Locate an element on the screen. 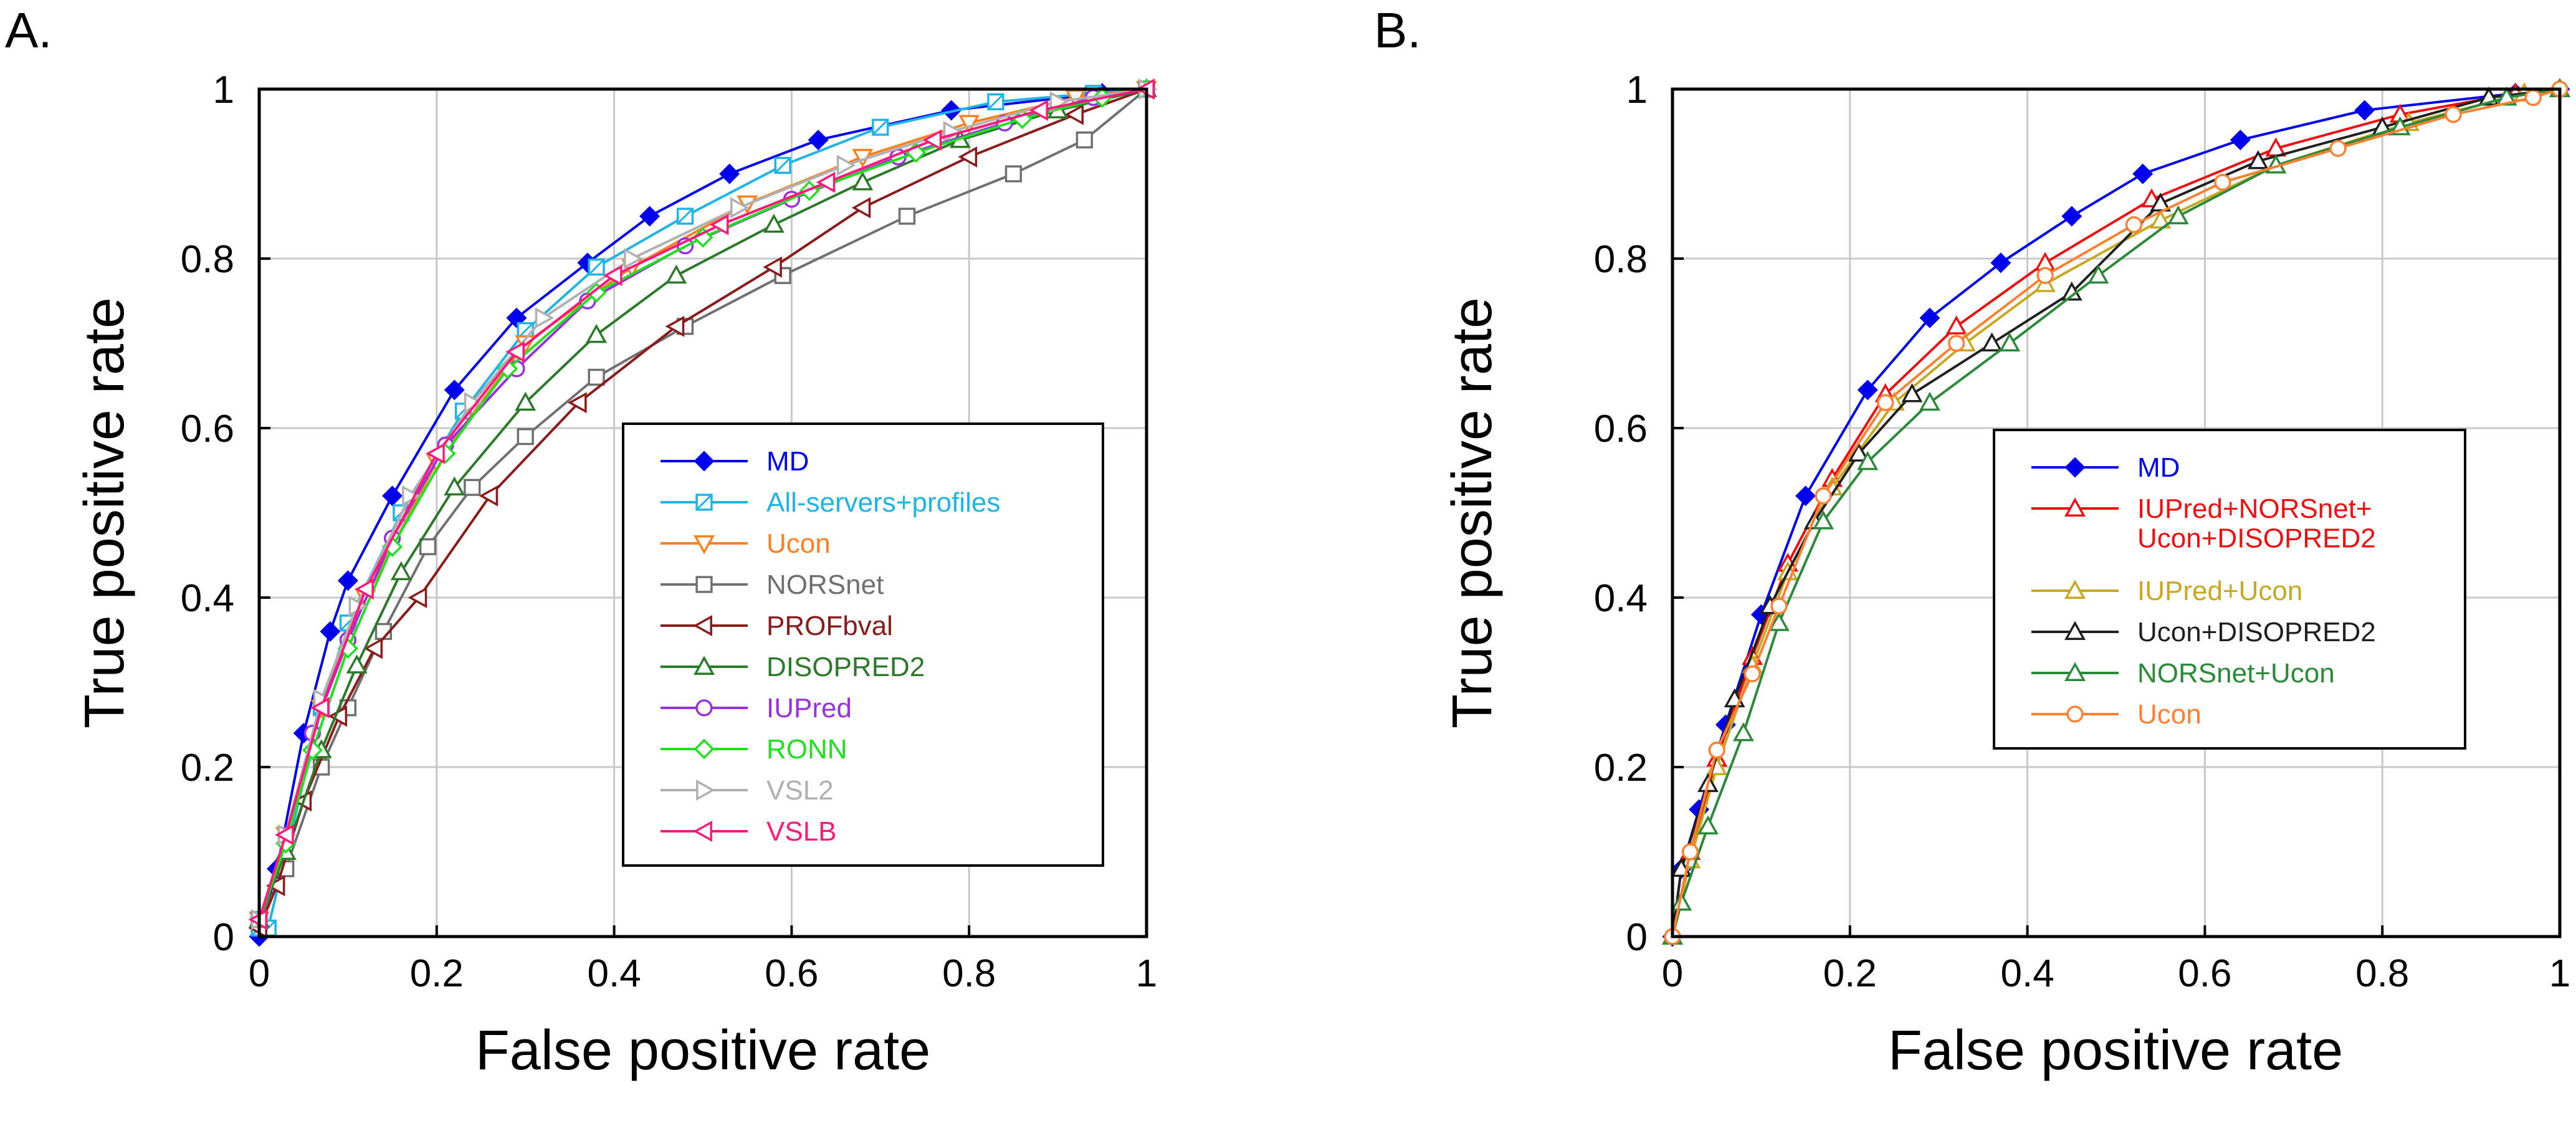 The image size is (2576, 1126). legend-label: PROFbval is located at coordinates (829, 626).